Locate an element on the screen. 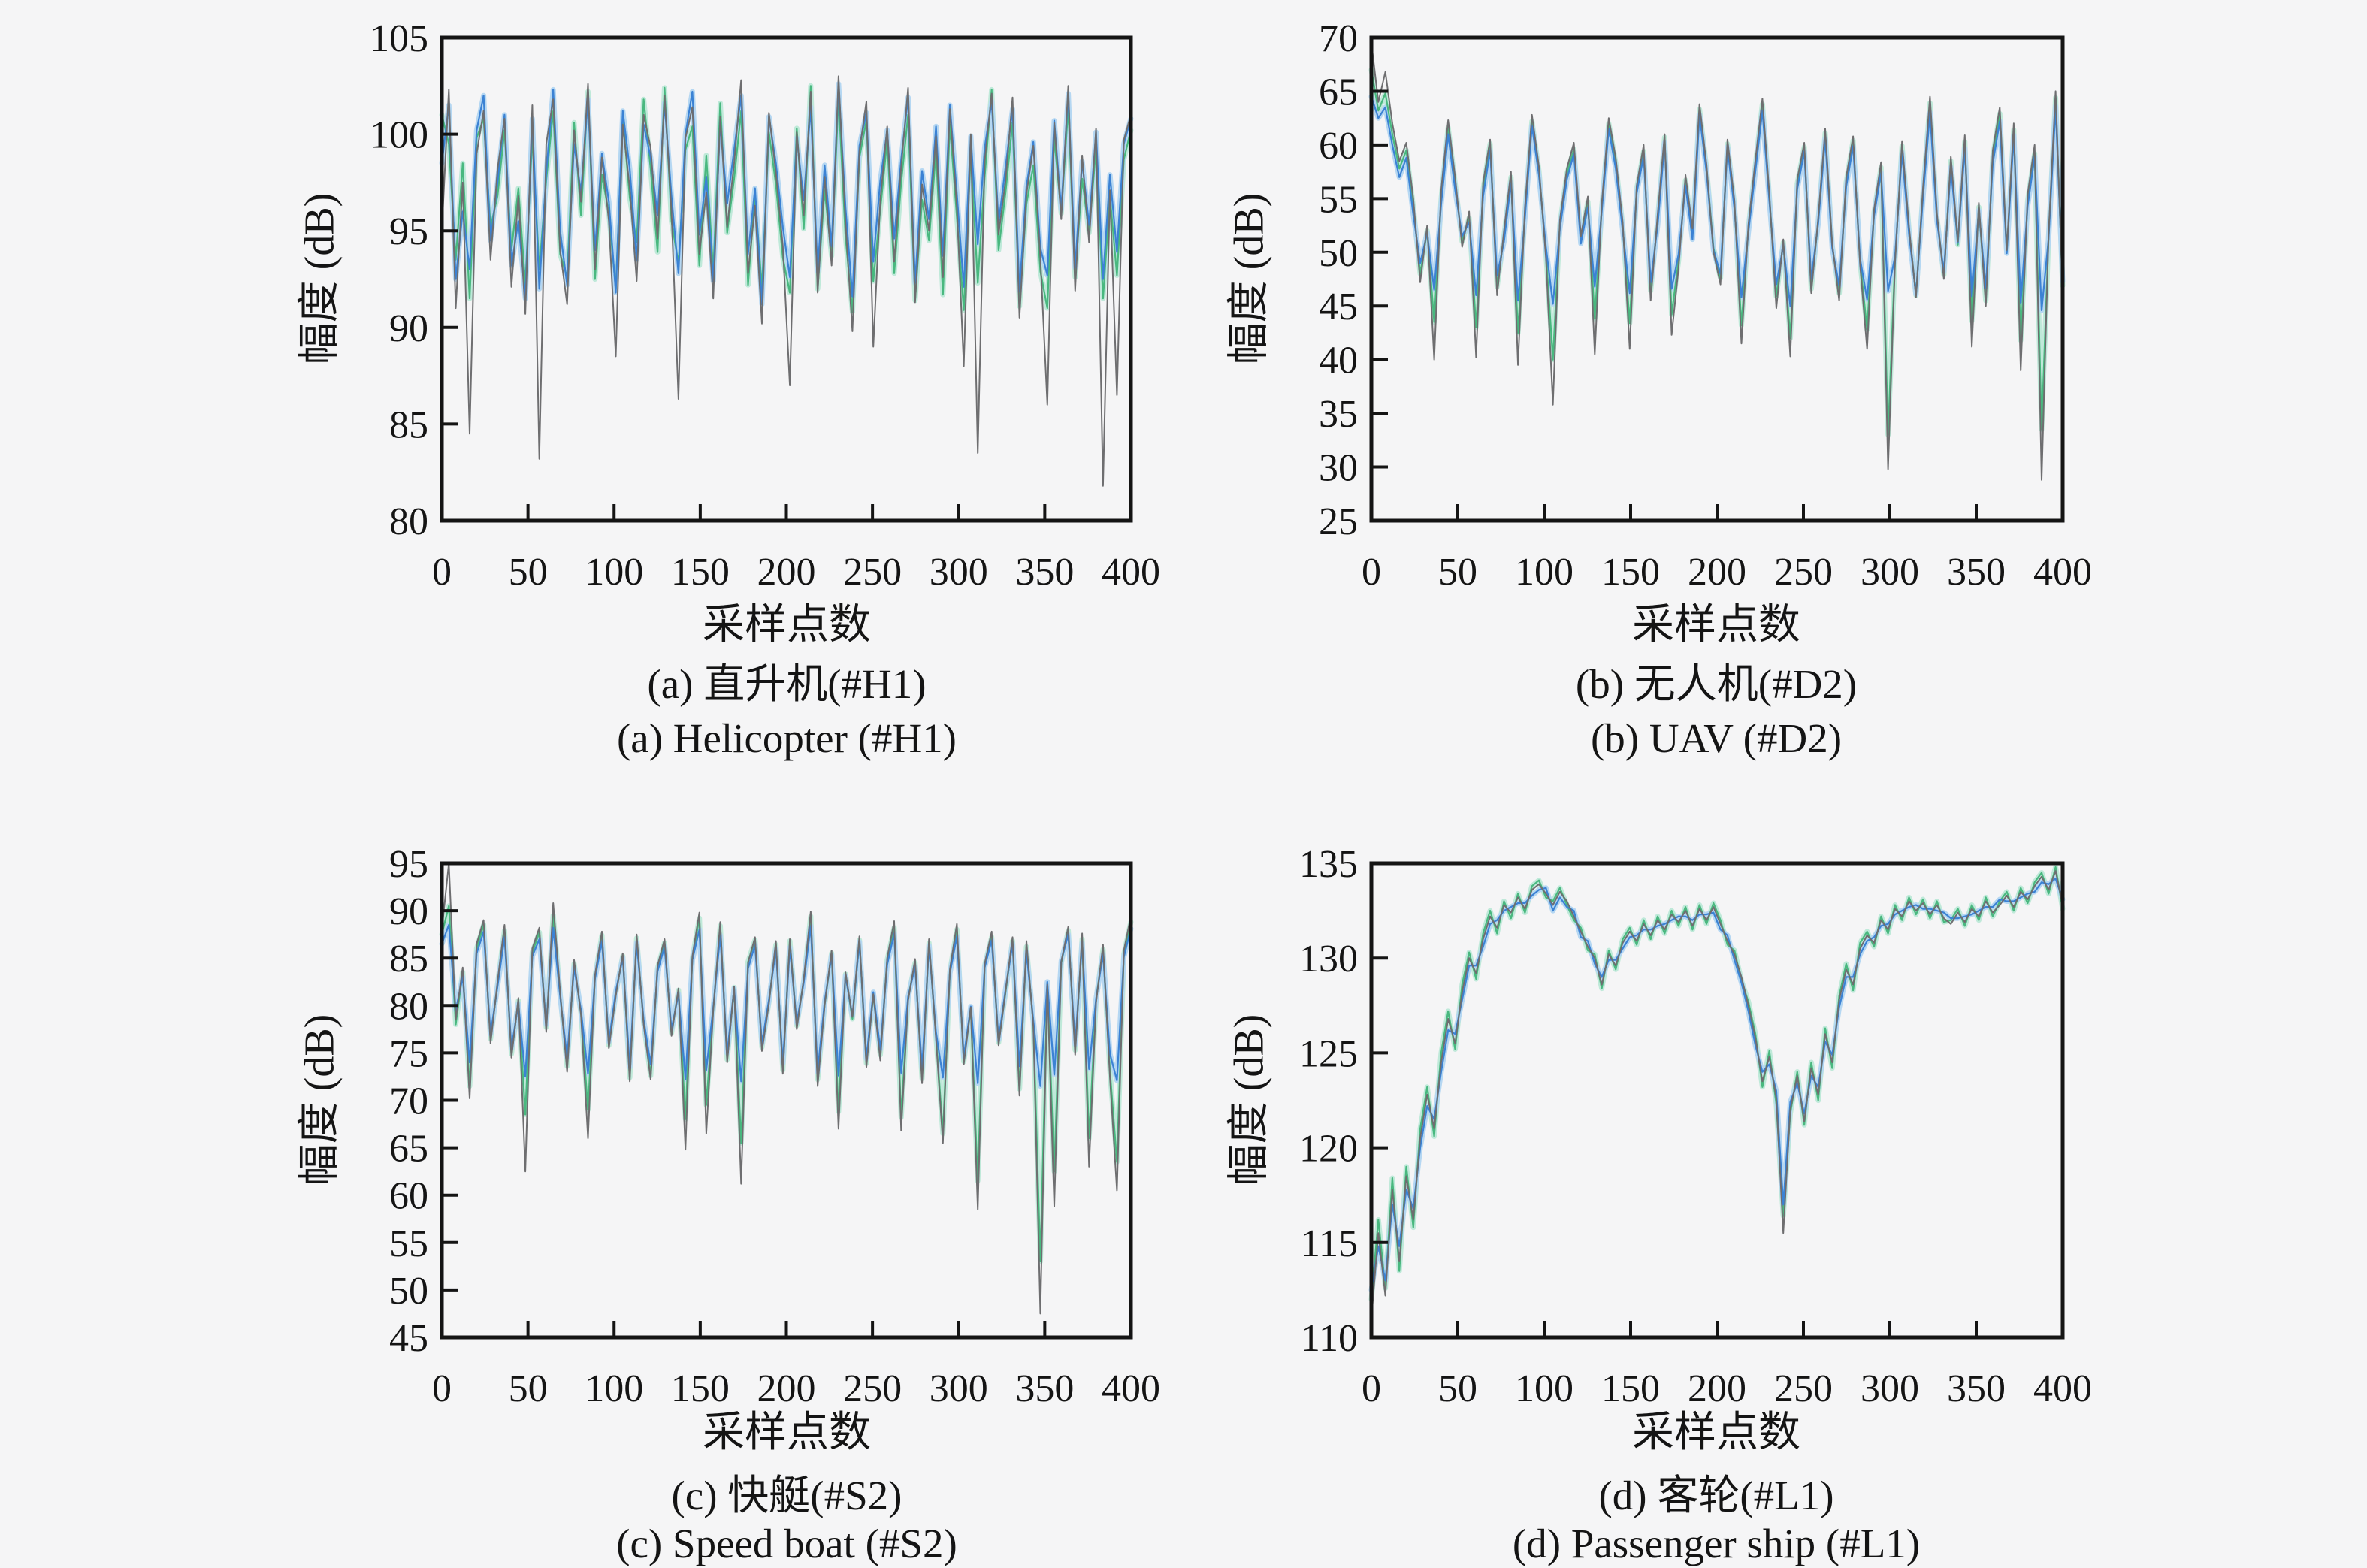  caption-zh-d: (d) 客轮(#L1) is located at coordinates (1716, 1495).